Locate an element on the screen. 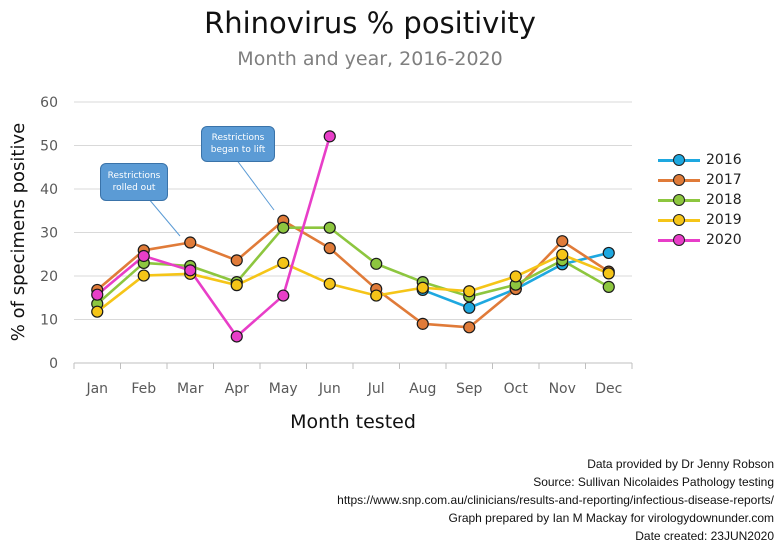 The image size is (780, 547). y-tick-label: 20 is located at coordinates (49, 277).